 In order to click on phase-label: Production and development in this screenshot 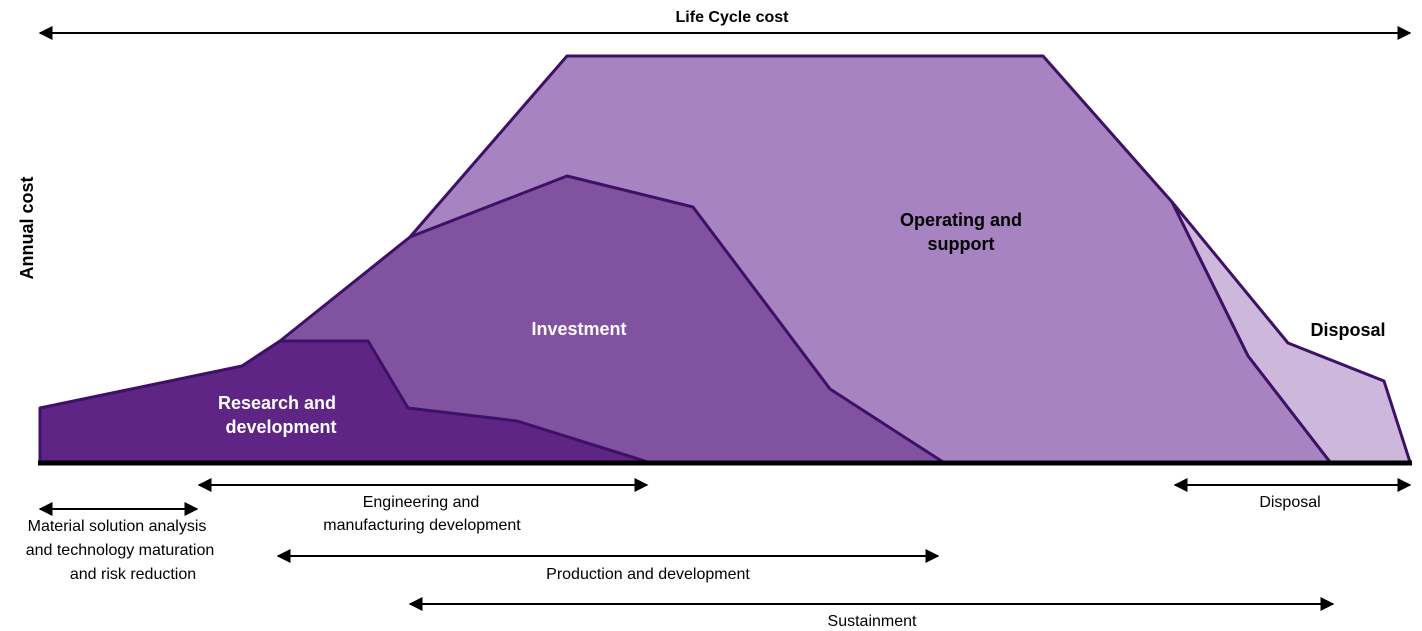, I will do `click(648, 574)`.